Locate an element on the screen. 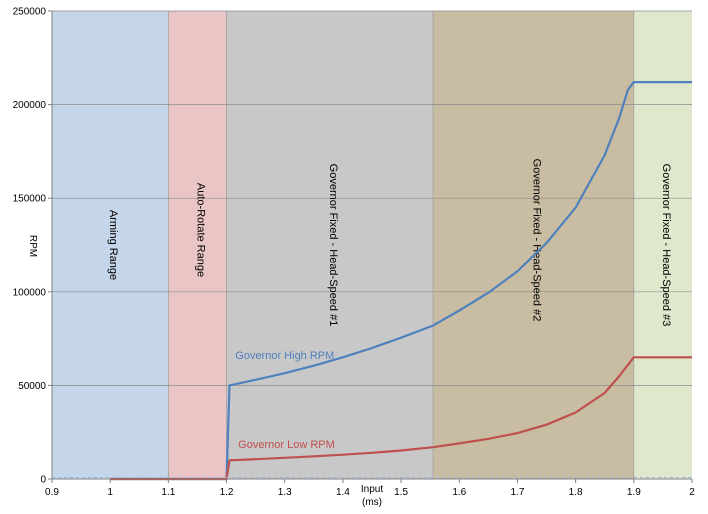 The width and height of the screenshot is (708, 514). series-label-0: Governor High RPM is located at coordinates (284, 356).